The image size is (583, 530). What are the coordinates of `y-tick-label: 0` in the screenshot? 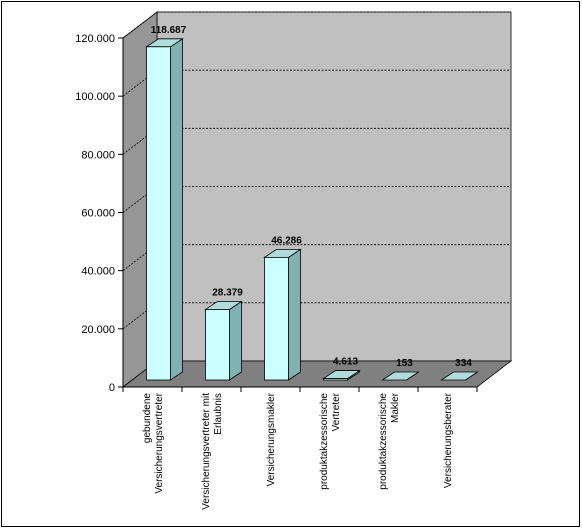 It's located at (112, 388).